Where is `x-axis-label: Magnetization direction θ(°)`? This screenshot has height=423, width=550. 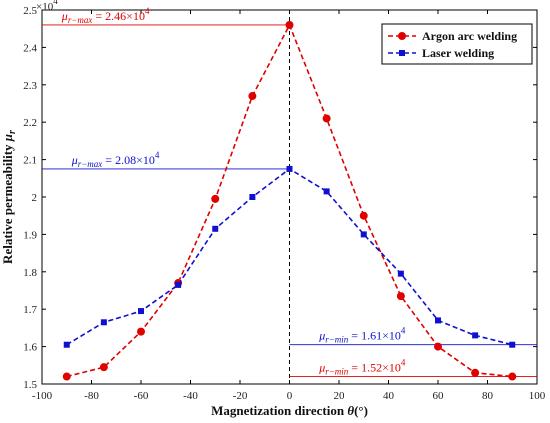
x-axis-label: Magnetization direction θ(°) is located at coordinates (289, 410).